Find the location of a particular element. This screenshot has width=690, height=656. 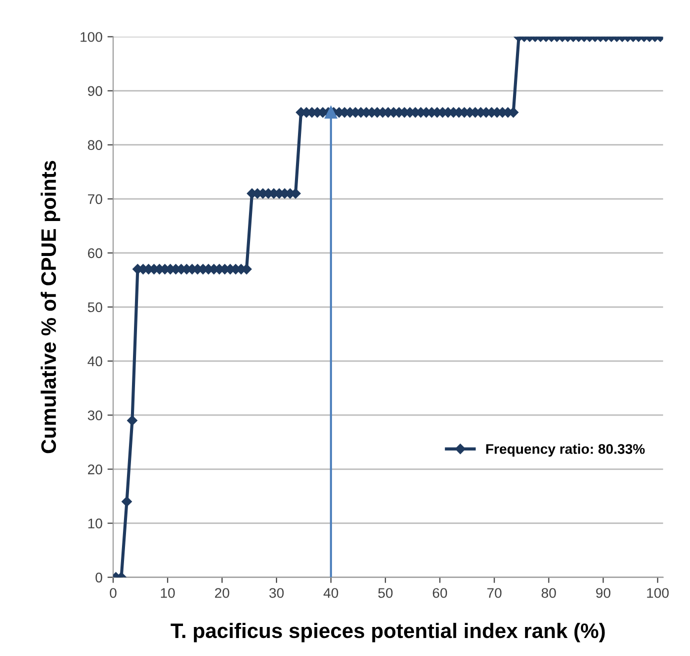

y-tick-label: 0 is located at coordinates (99, 577).